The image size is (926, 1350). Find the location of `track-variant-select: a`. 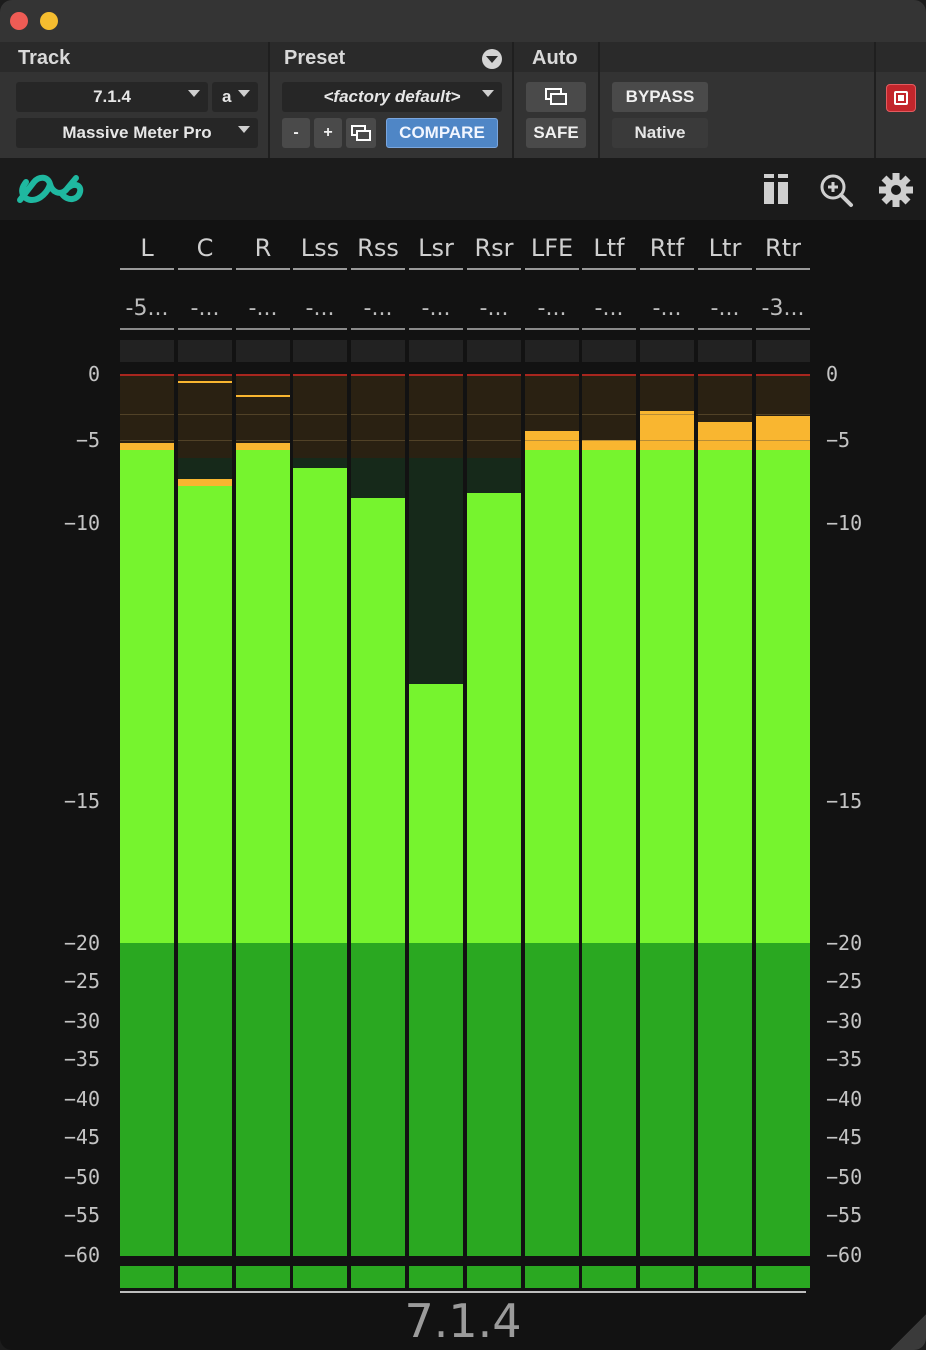

track-variant-select: a is located at coordinates (235, 97).